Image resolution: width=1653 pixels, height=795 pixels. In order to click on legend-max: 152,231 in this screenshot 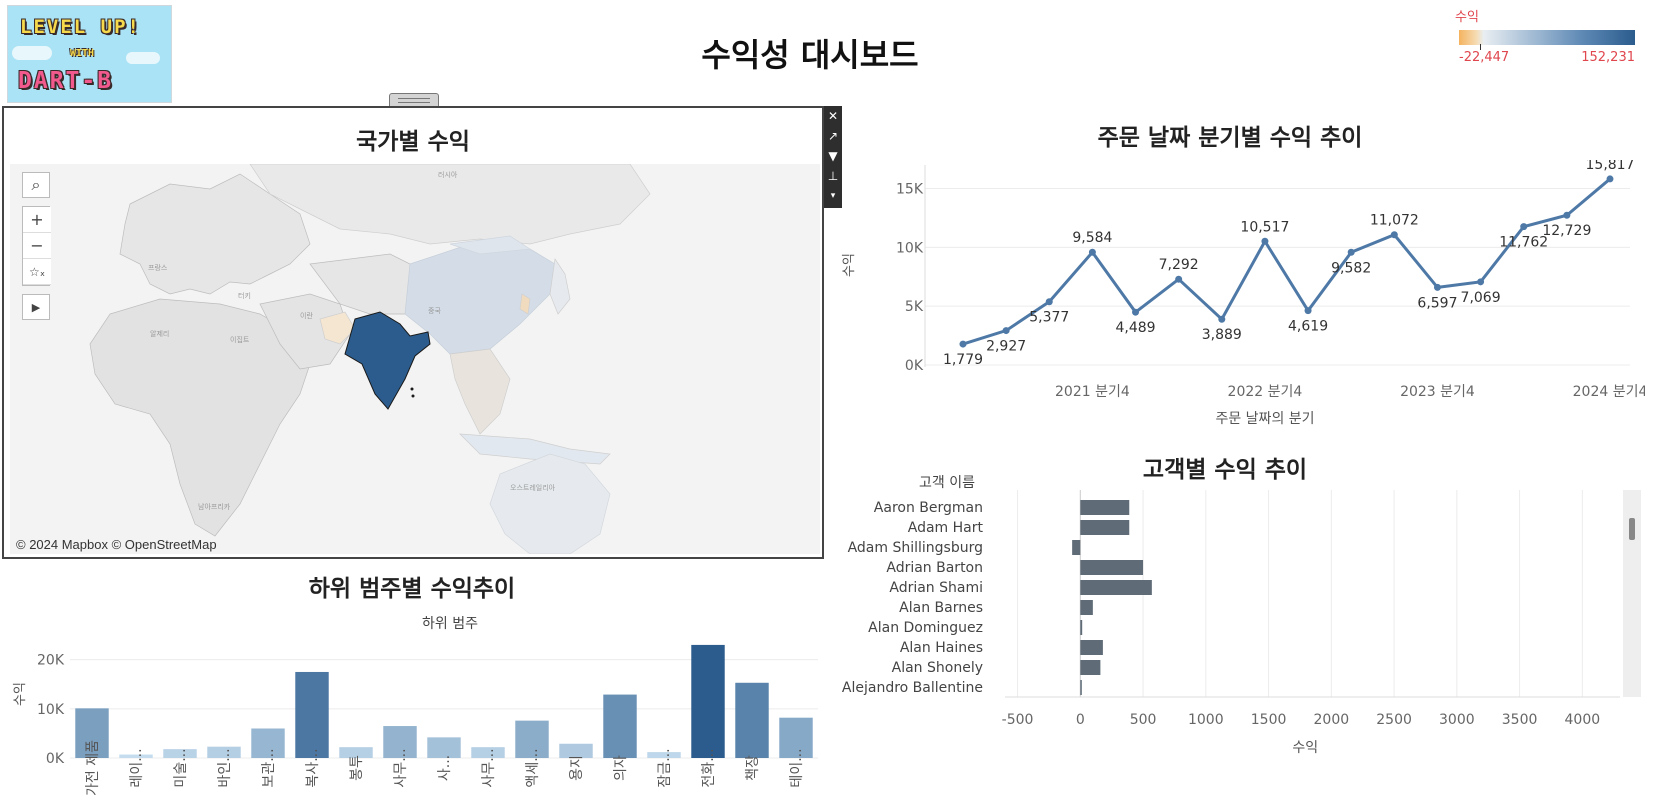, I will do `click(1608, 57)`.